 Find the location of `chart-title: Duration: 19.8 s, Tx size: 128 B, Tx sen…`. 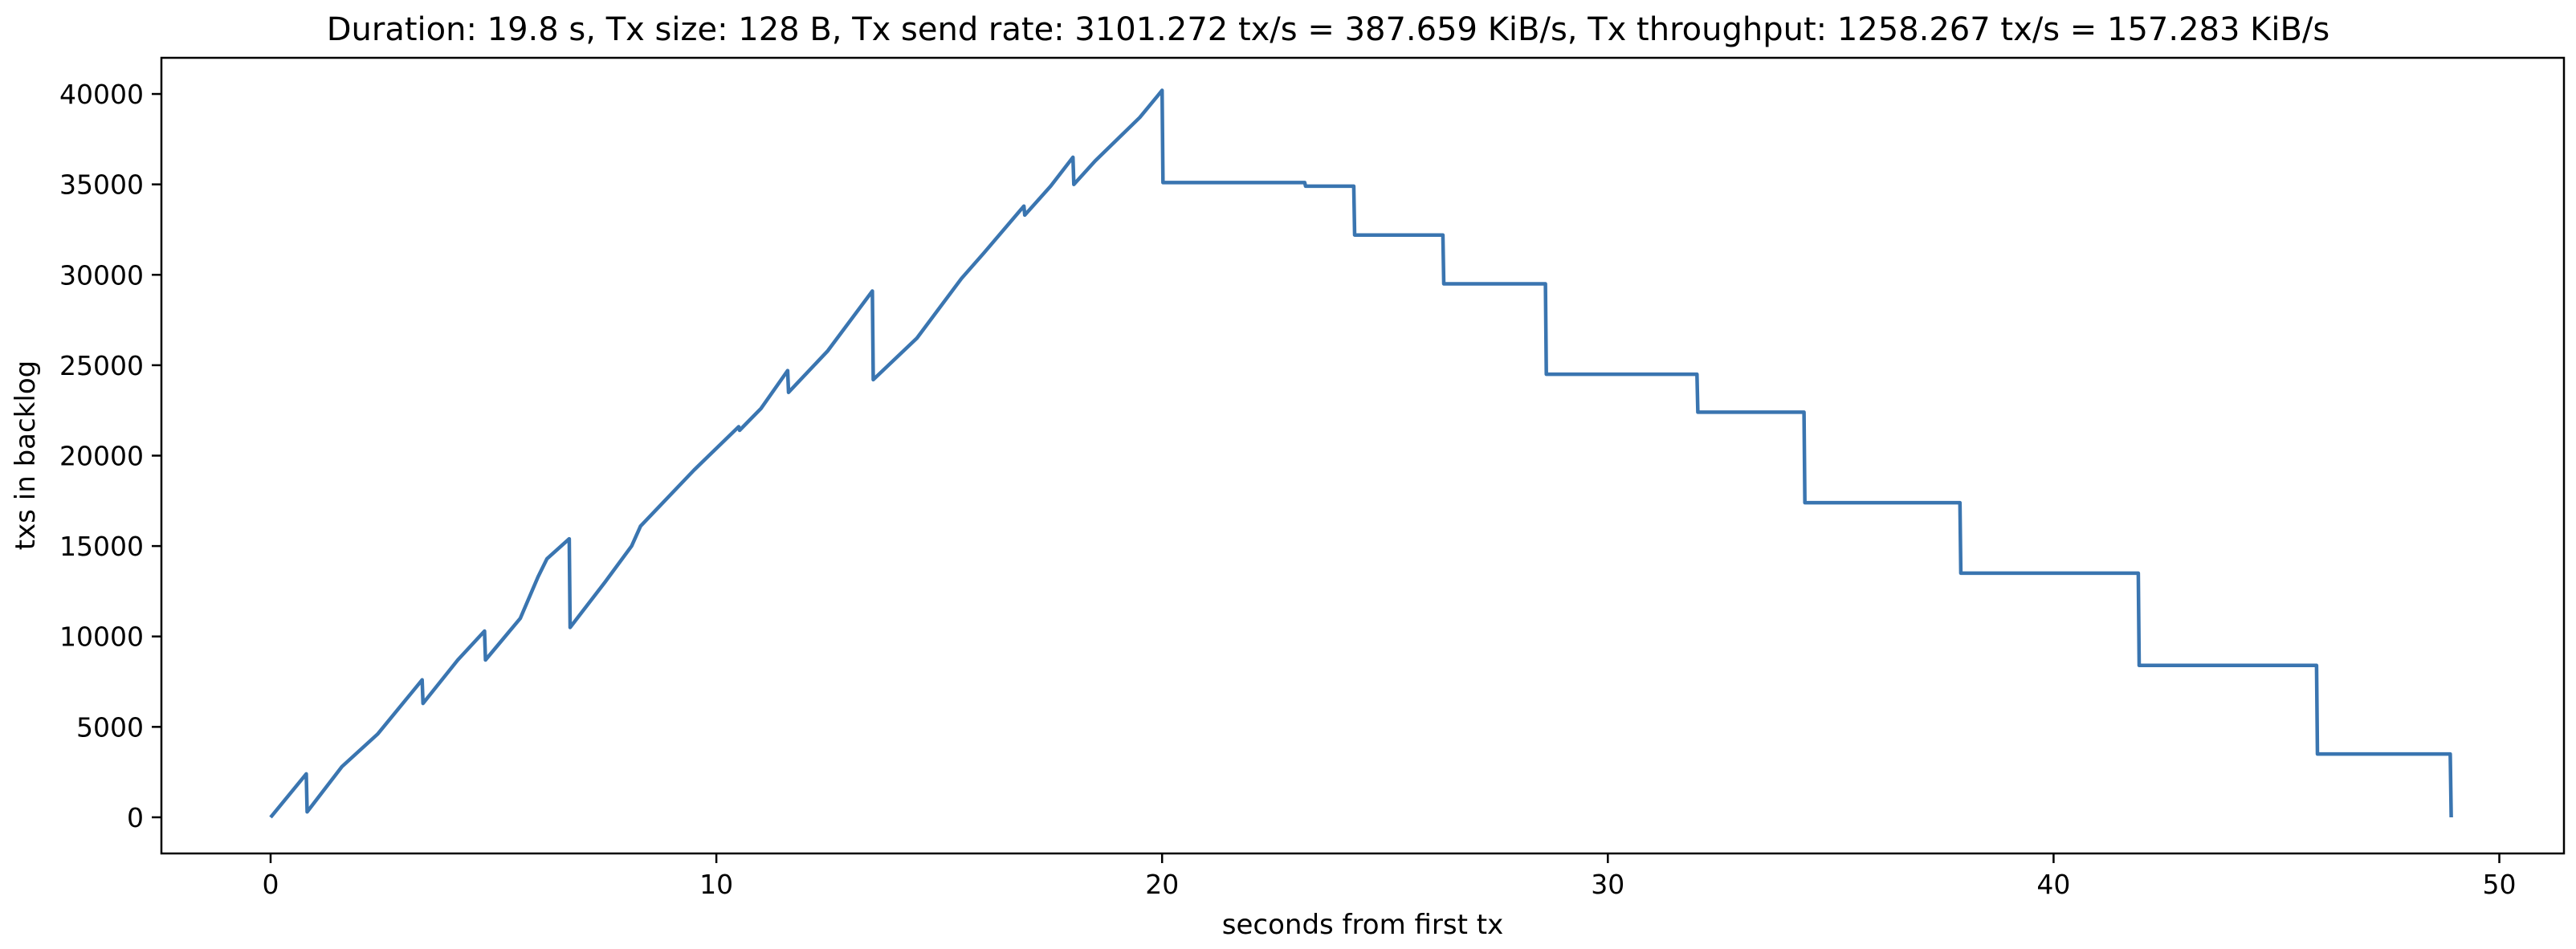

chart-title: Duration: 19.8 s, Tx size: 128 B, Tx sen… is located at coordinates (1328, 29).